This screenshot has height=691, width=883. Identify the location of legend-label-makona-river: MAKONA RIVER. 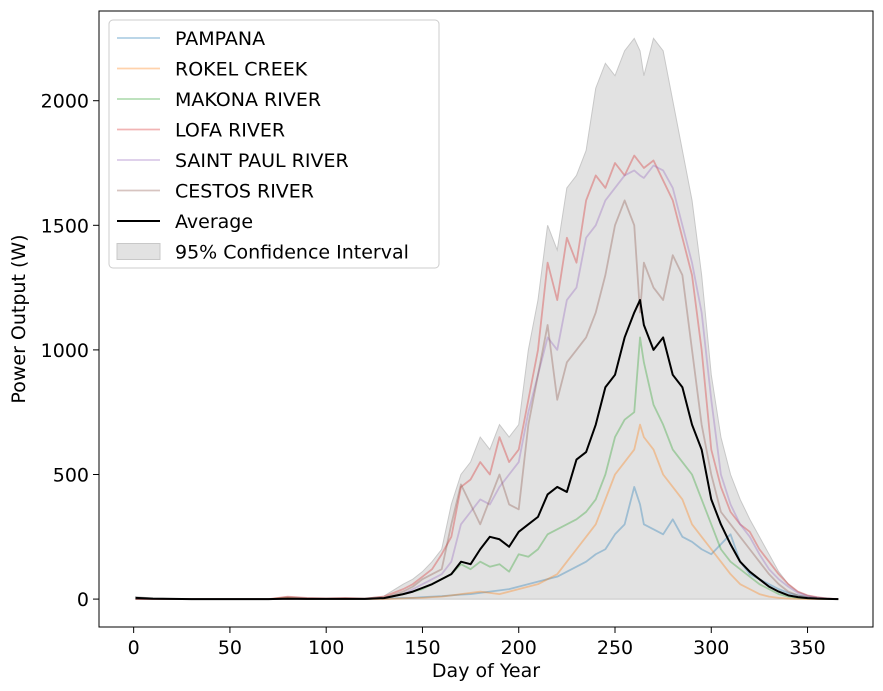
(248, 100).